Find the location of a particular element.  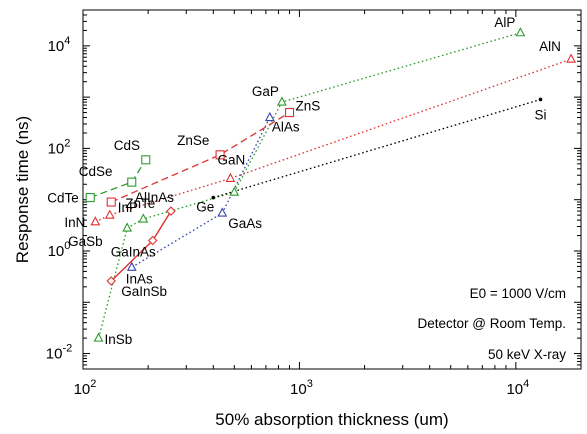

point-label-alp: AlP is located at coordinates (504, 22).